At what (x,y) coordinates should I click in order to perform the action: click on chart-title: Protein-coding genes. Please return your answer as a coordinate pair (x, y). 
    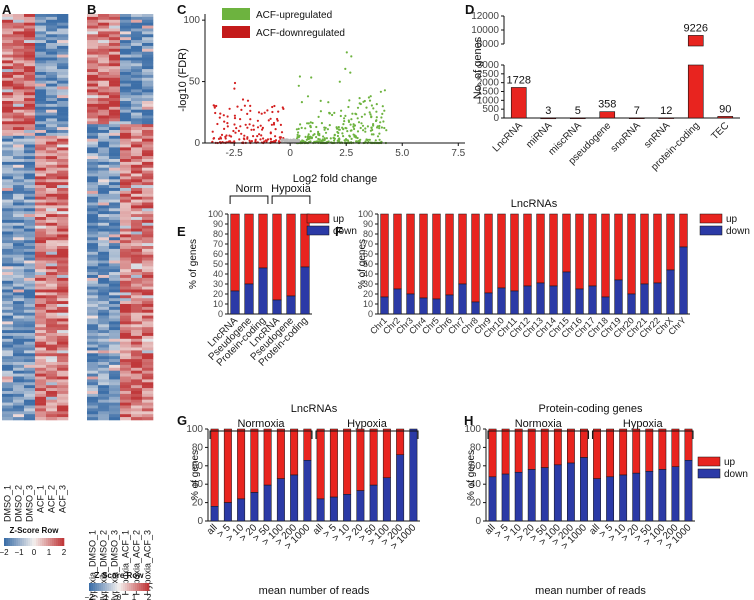
    Looking at the image, I should click on (591, 409).